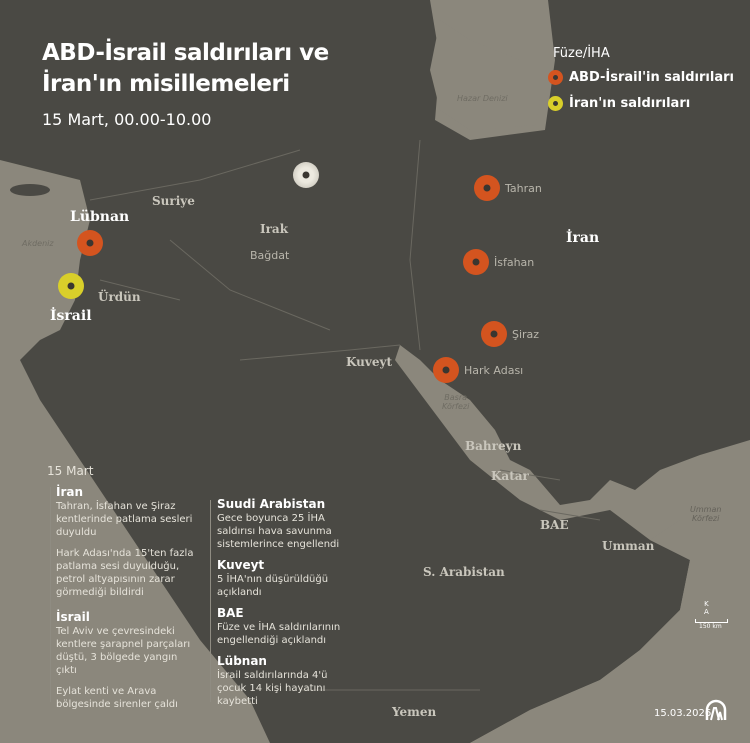  Describe the element at coordinates (706, 604) in the screenshot. I see `north-k: K` at that location.